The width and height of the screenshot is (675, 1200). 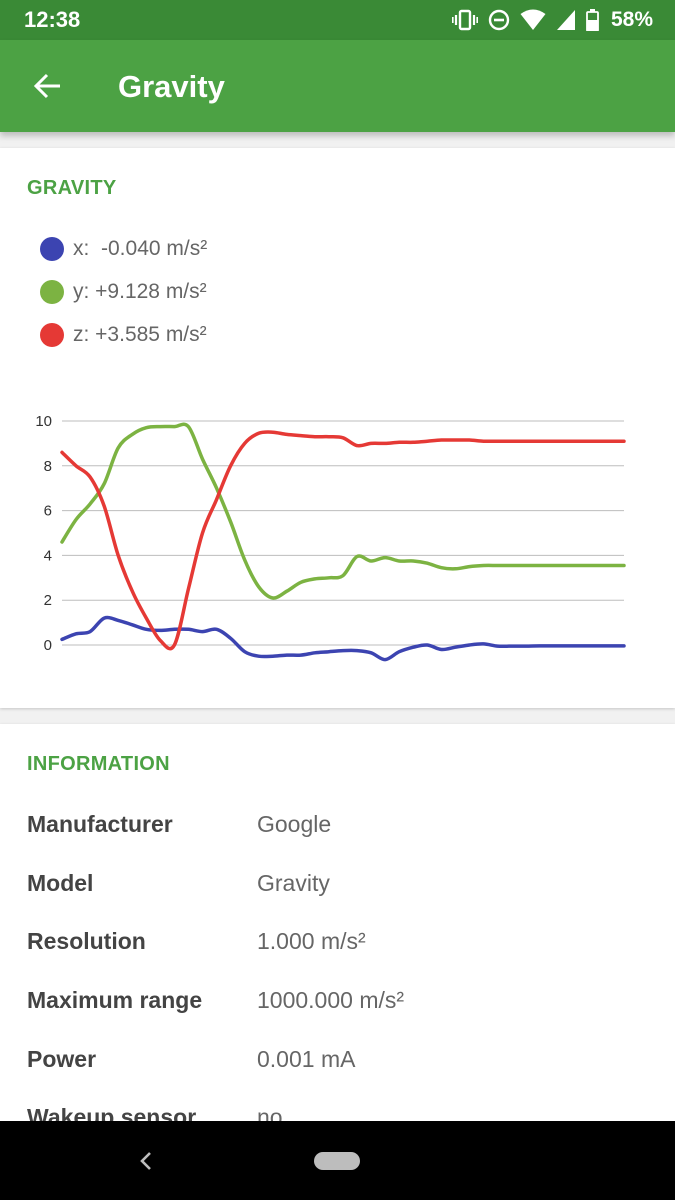 What do you see at coordinates (43, 421) in the screenshot?
I see `y-tick-label: 10` at bounding box center [43, 421].